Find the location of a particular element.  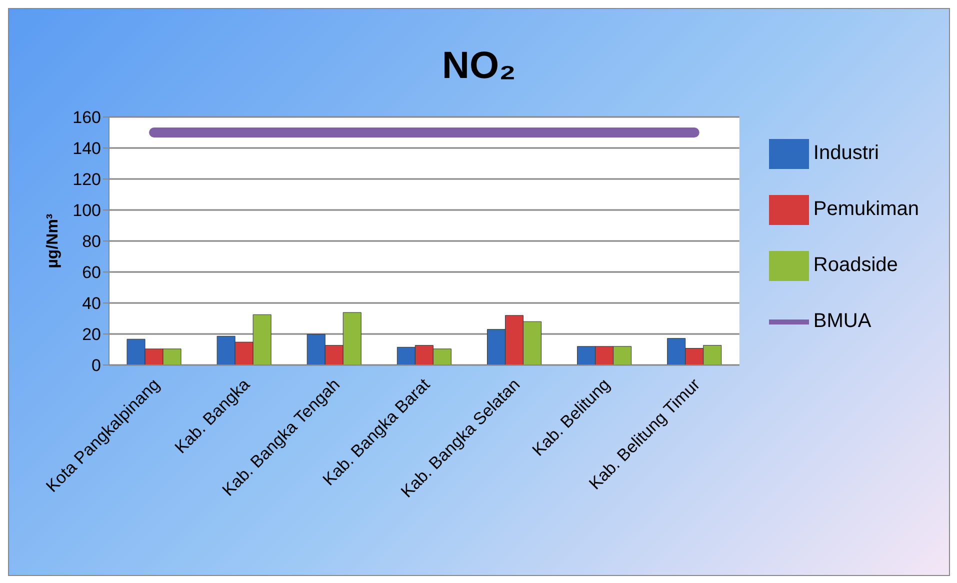

legend-label: Pemukiman is located at coordinates (866, 209).